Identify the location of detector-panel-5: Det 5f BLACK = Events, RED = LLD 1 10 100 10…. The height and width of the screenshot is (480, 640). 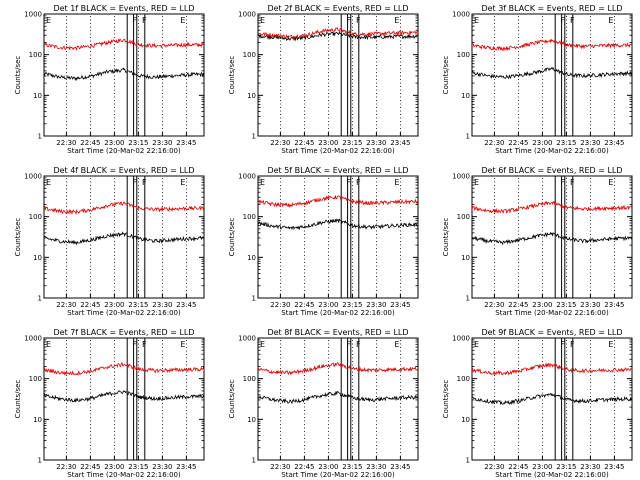
(323, 241).